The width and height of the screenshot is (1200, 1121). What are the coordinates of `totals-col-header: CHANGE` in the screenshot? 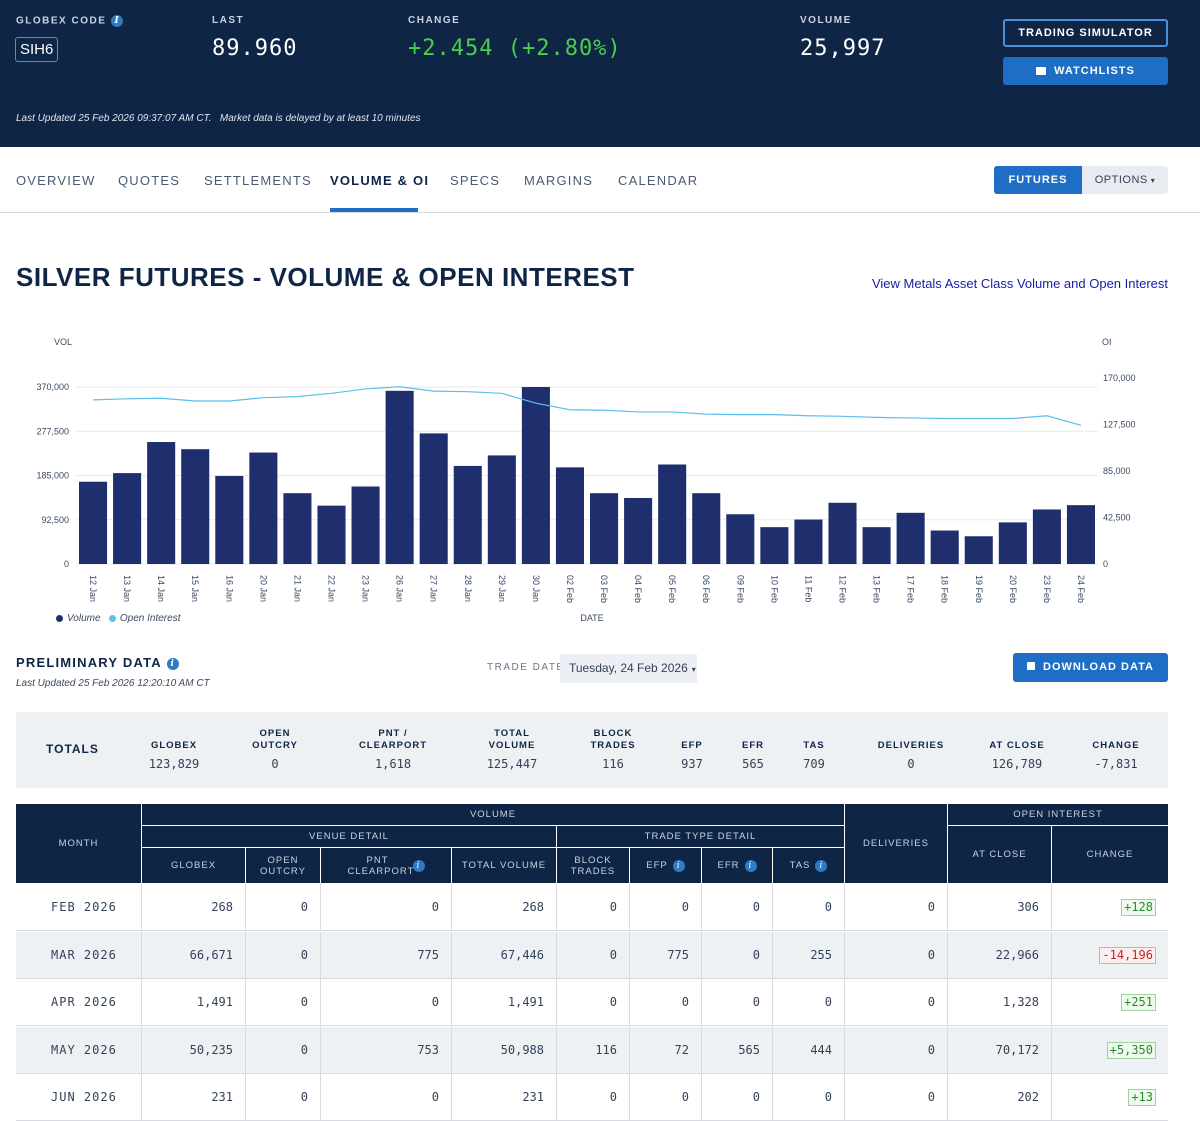 It's located at (1116, 745).